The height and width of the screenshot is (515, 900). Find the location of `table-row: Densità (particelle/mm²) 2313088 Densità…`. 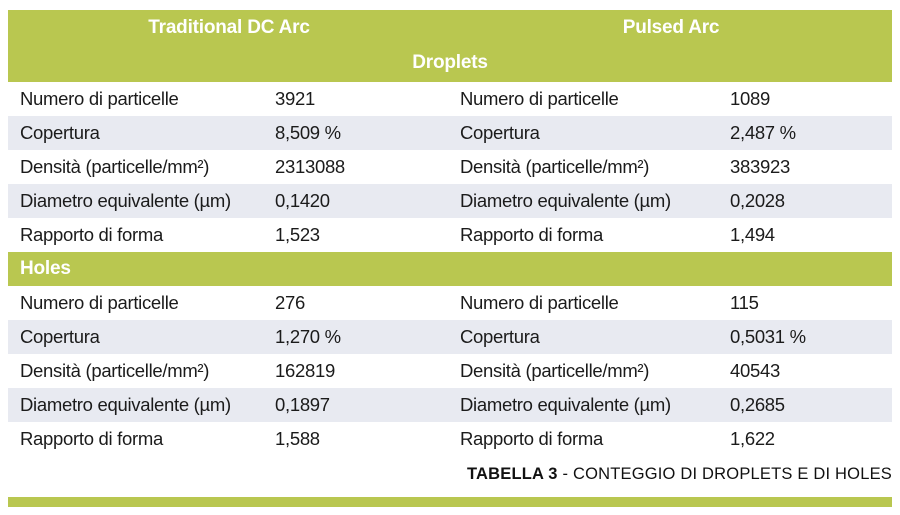

table-row: Densità (particelle/mm²) 2313088 Densità… is located at coordinates (450, 167).